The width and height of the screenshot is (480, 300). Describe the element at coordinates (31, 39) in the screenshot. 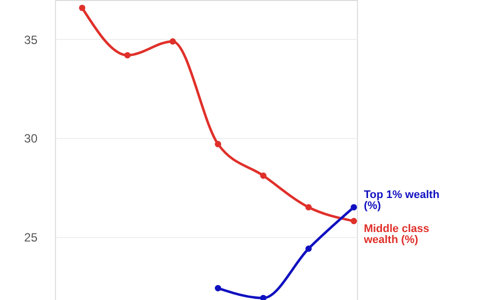

I see `y-tick-label: 35` at that location.